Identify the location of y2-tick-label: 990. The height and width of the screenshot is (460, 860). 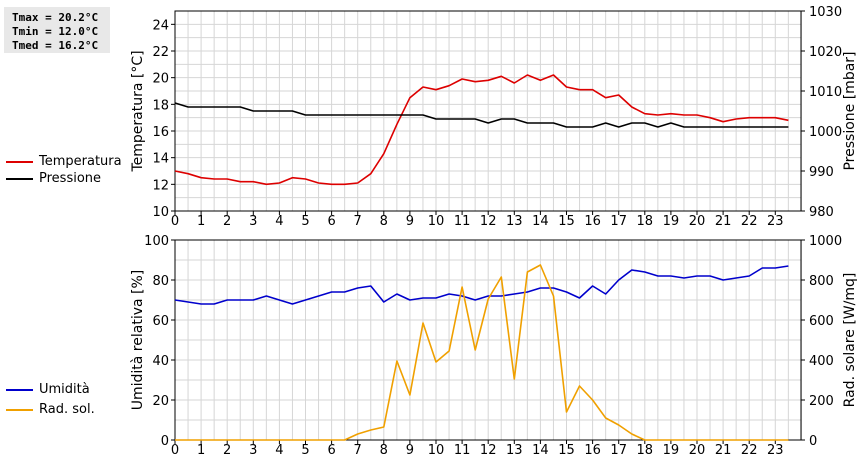
(821, 172).